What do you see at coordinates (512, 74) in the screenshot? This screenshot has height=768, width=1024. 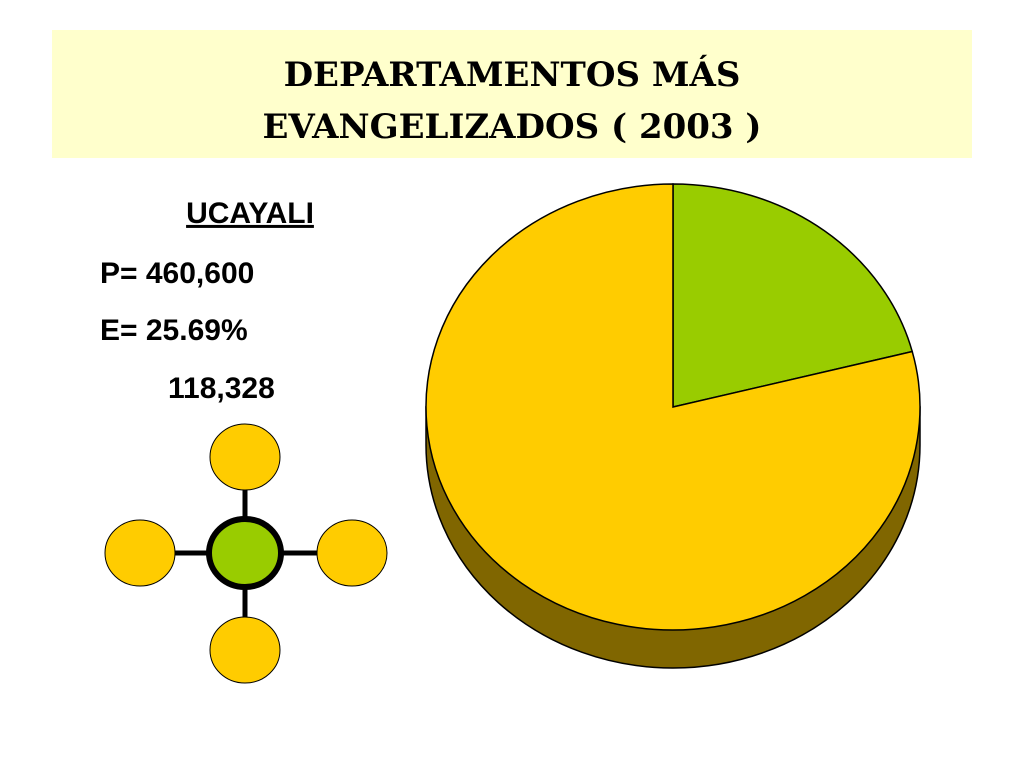 I see `title-line: DEPARTAMENTOS MÁS` at bounding box center [512, 74].